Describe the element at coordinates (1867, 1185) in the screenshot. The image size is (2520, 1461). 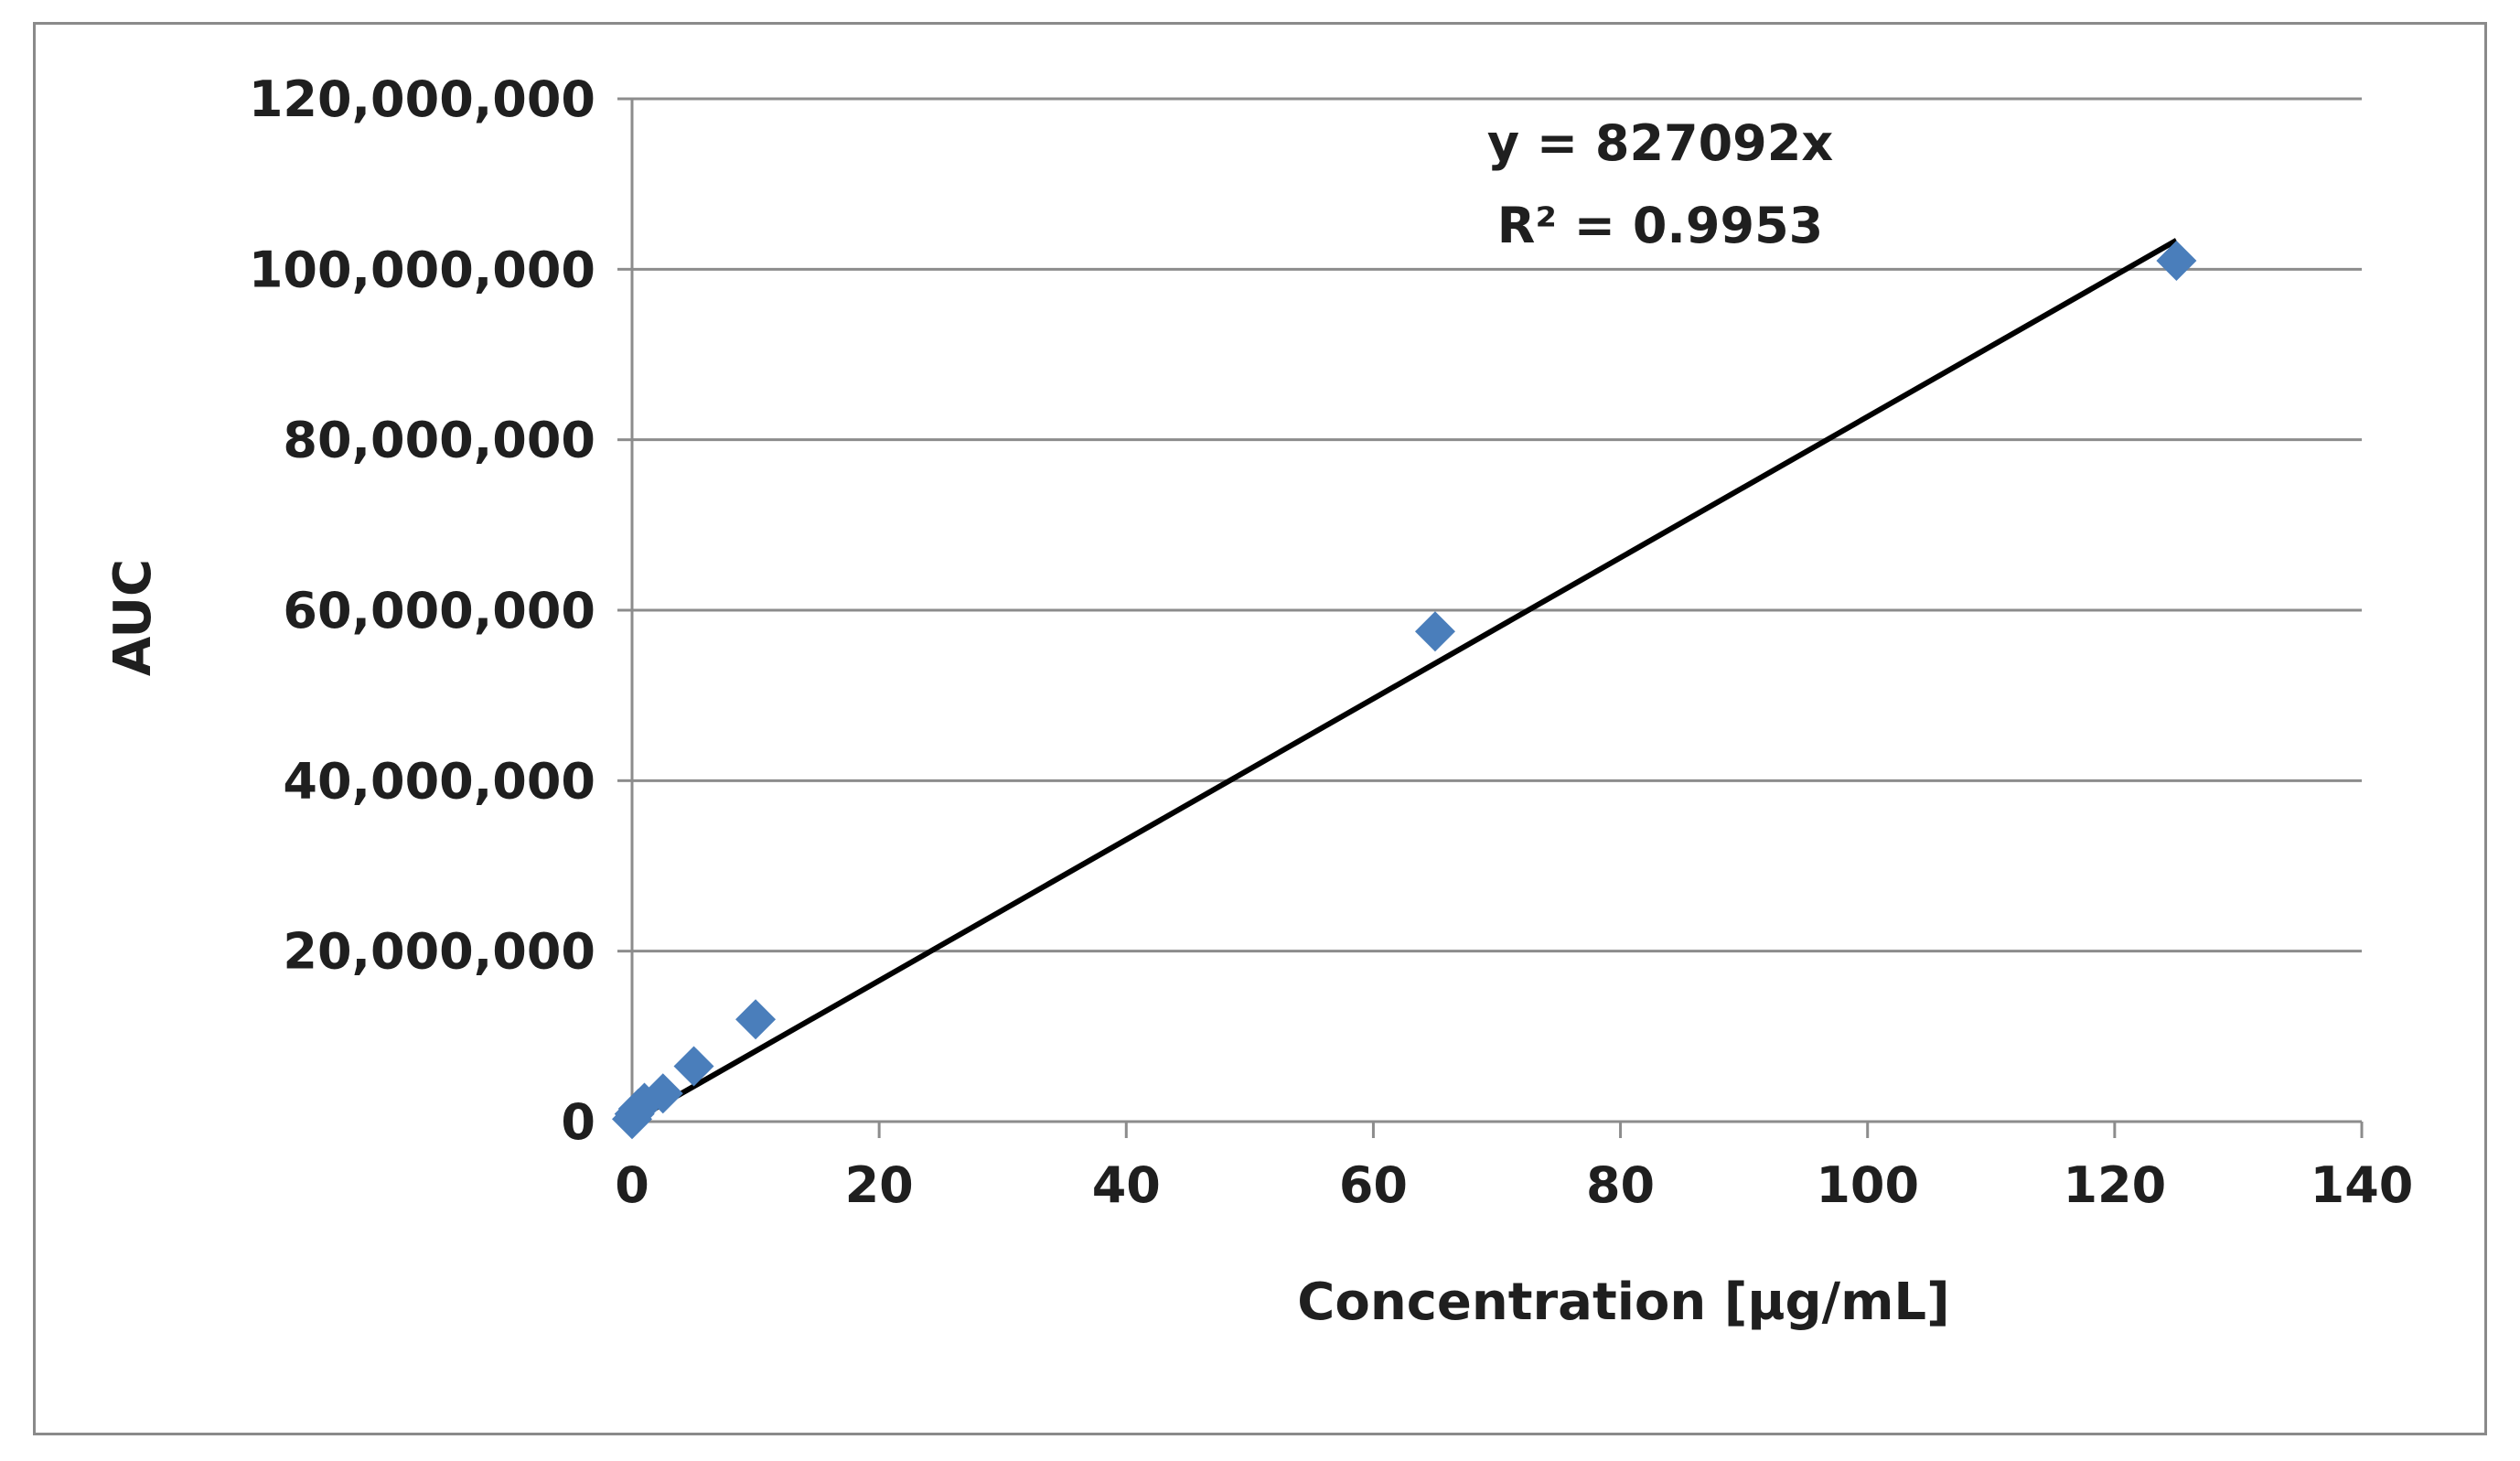
I see `x-tick-label: 100` at that location.